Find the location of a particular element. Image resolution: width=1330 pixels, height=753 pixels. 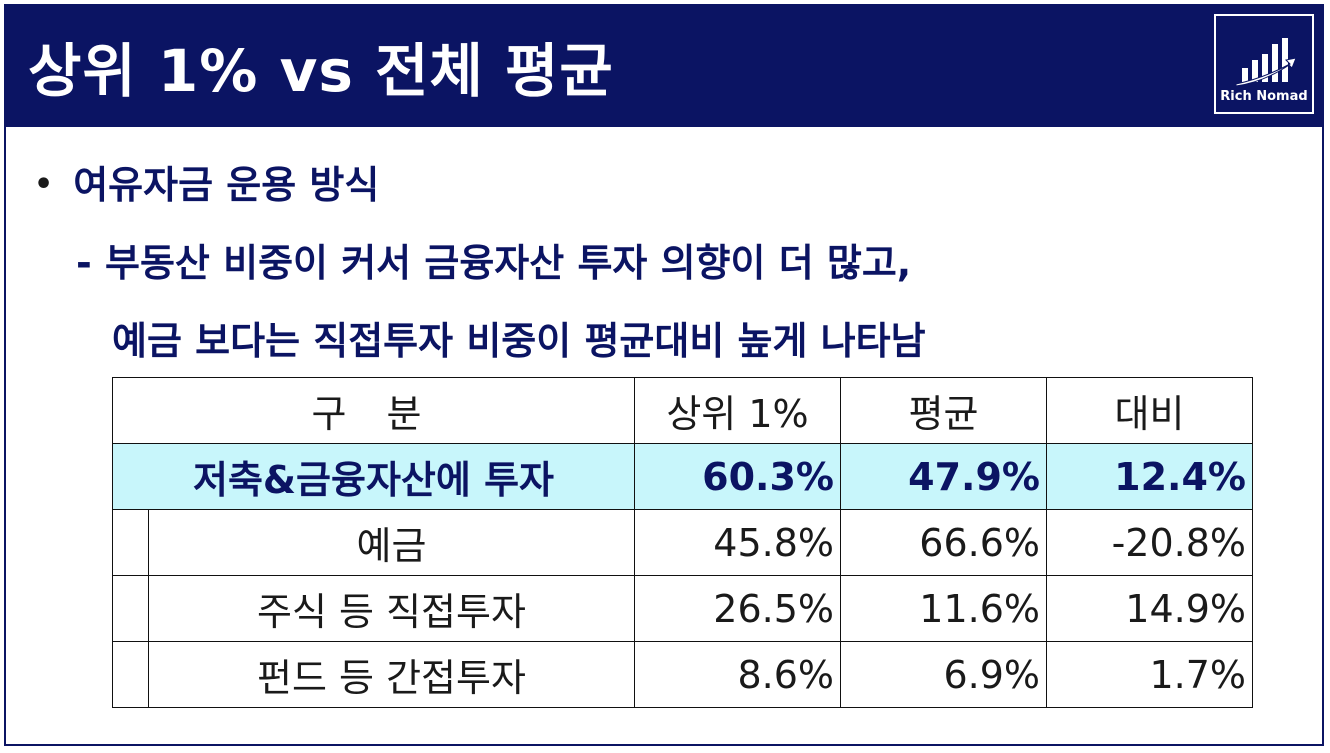

table-row: 예금 45.8% 66.6% -20.8% is located at coordinates (682, 542).